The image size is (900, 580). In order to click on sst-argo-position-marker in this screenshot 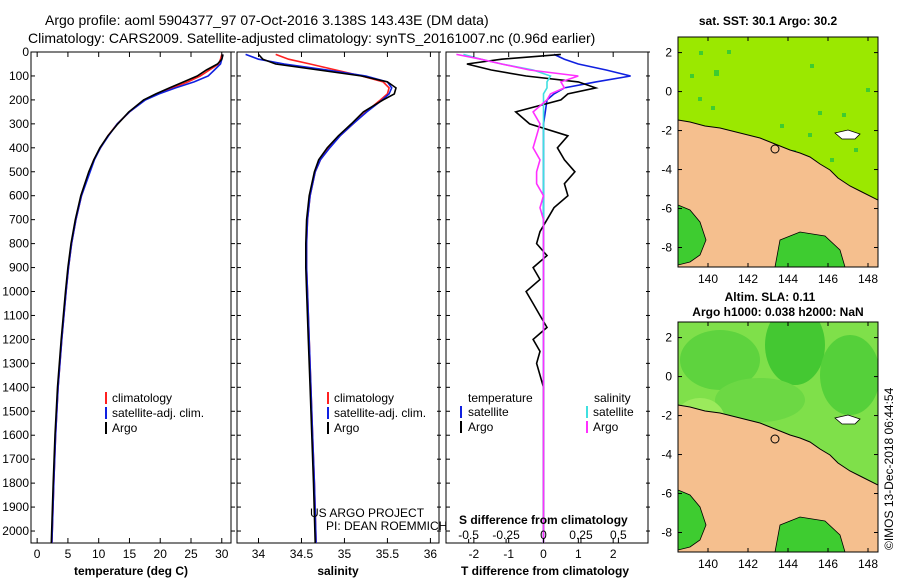, I will do `click(775, 149)`.